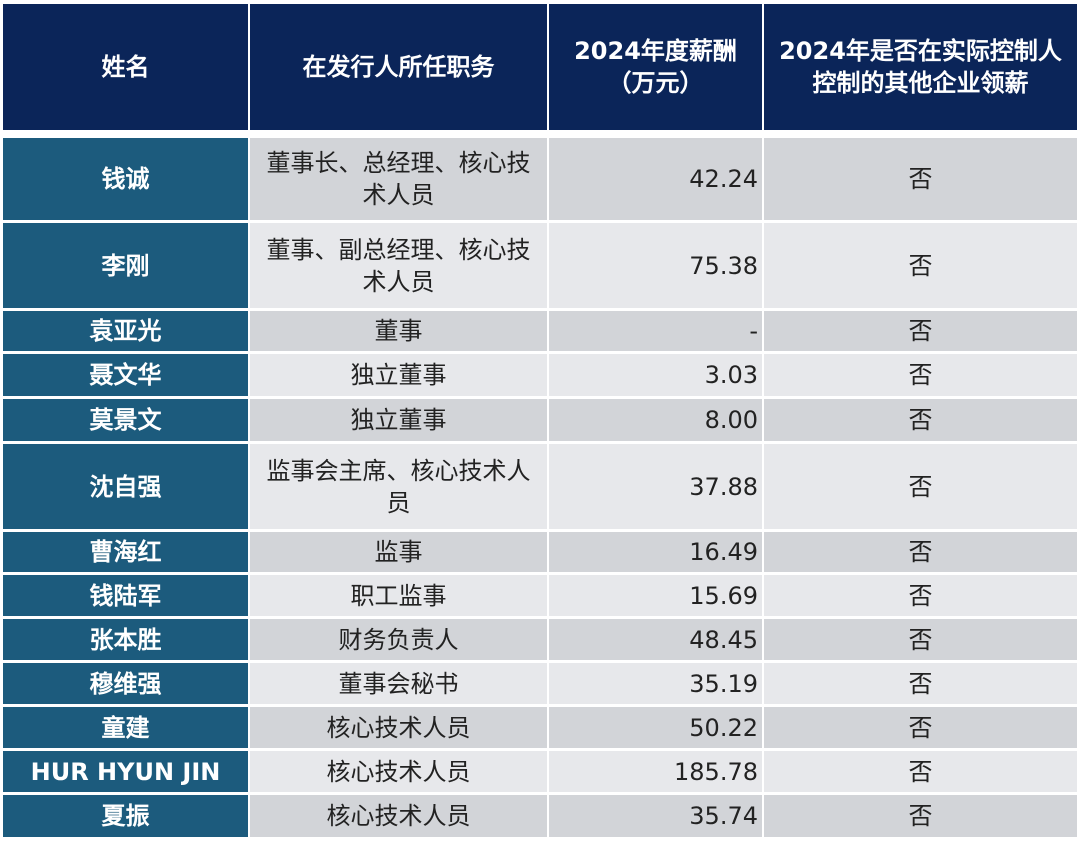 This screenshot has height=849, width=1080. Describe the element at coordinates (125, 683) in the screenshot. I see `name-cell: 穆维强` at that location.